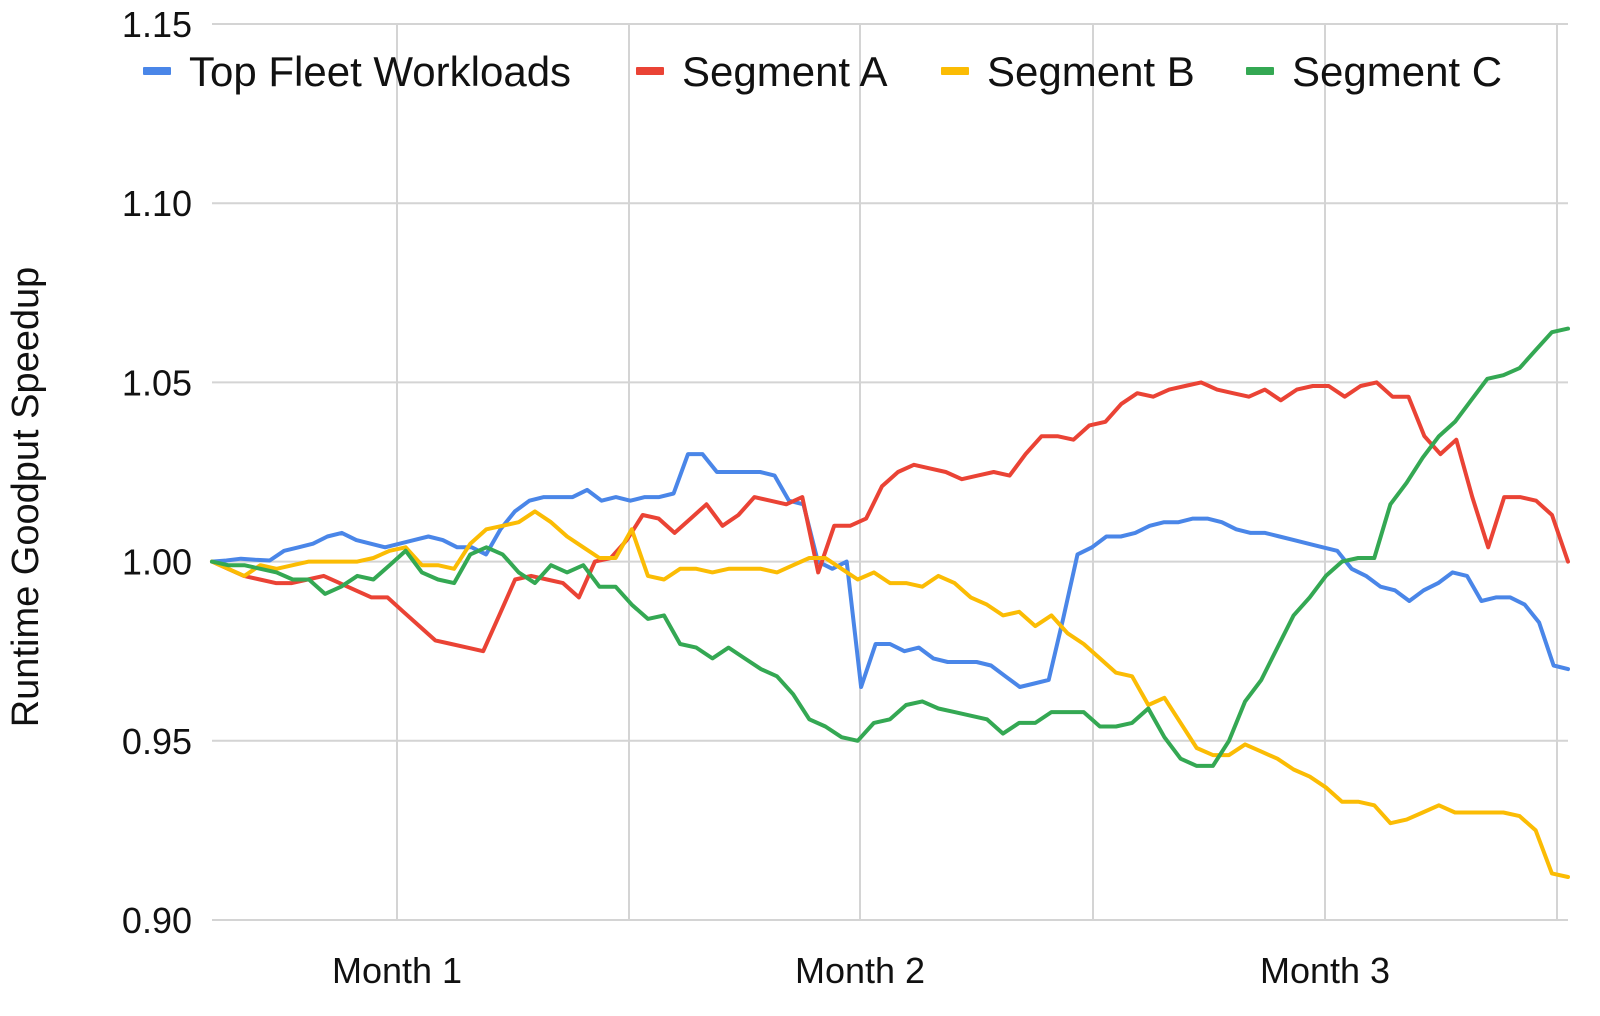  I want to click on legend-item-segment-c: Segment C, so click(1374, 71).